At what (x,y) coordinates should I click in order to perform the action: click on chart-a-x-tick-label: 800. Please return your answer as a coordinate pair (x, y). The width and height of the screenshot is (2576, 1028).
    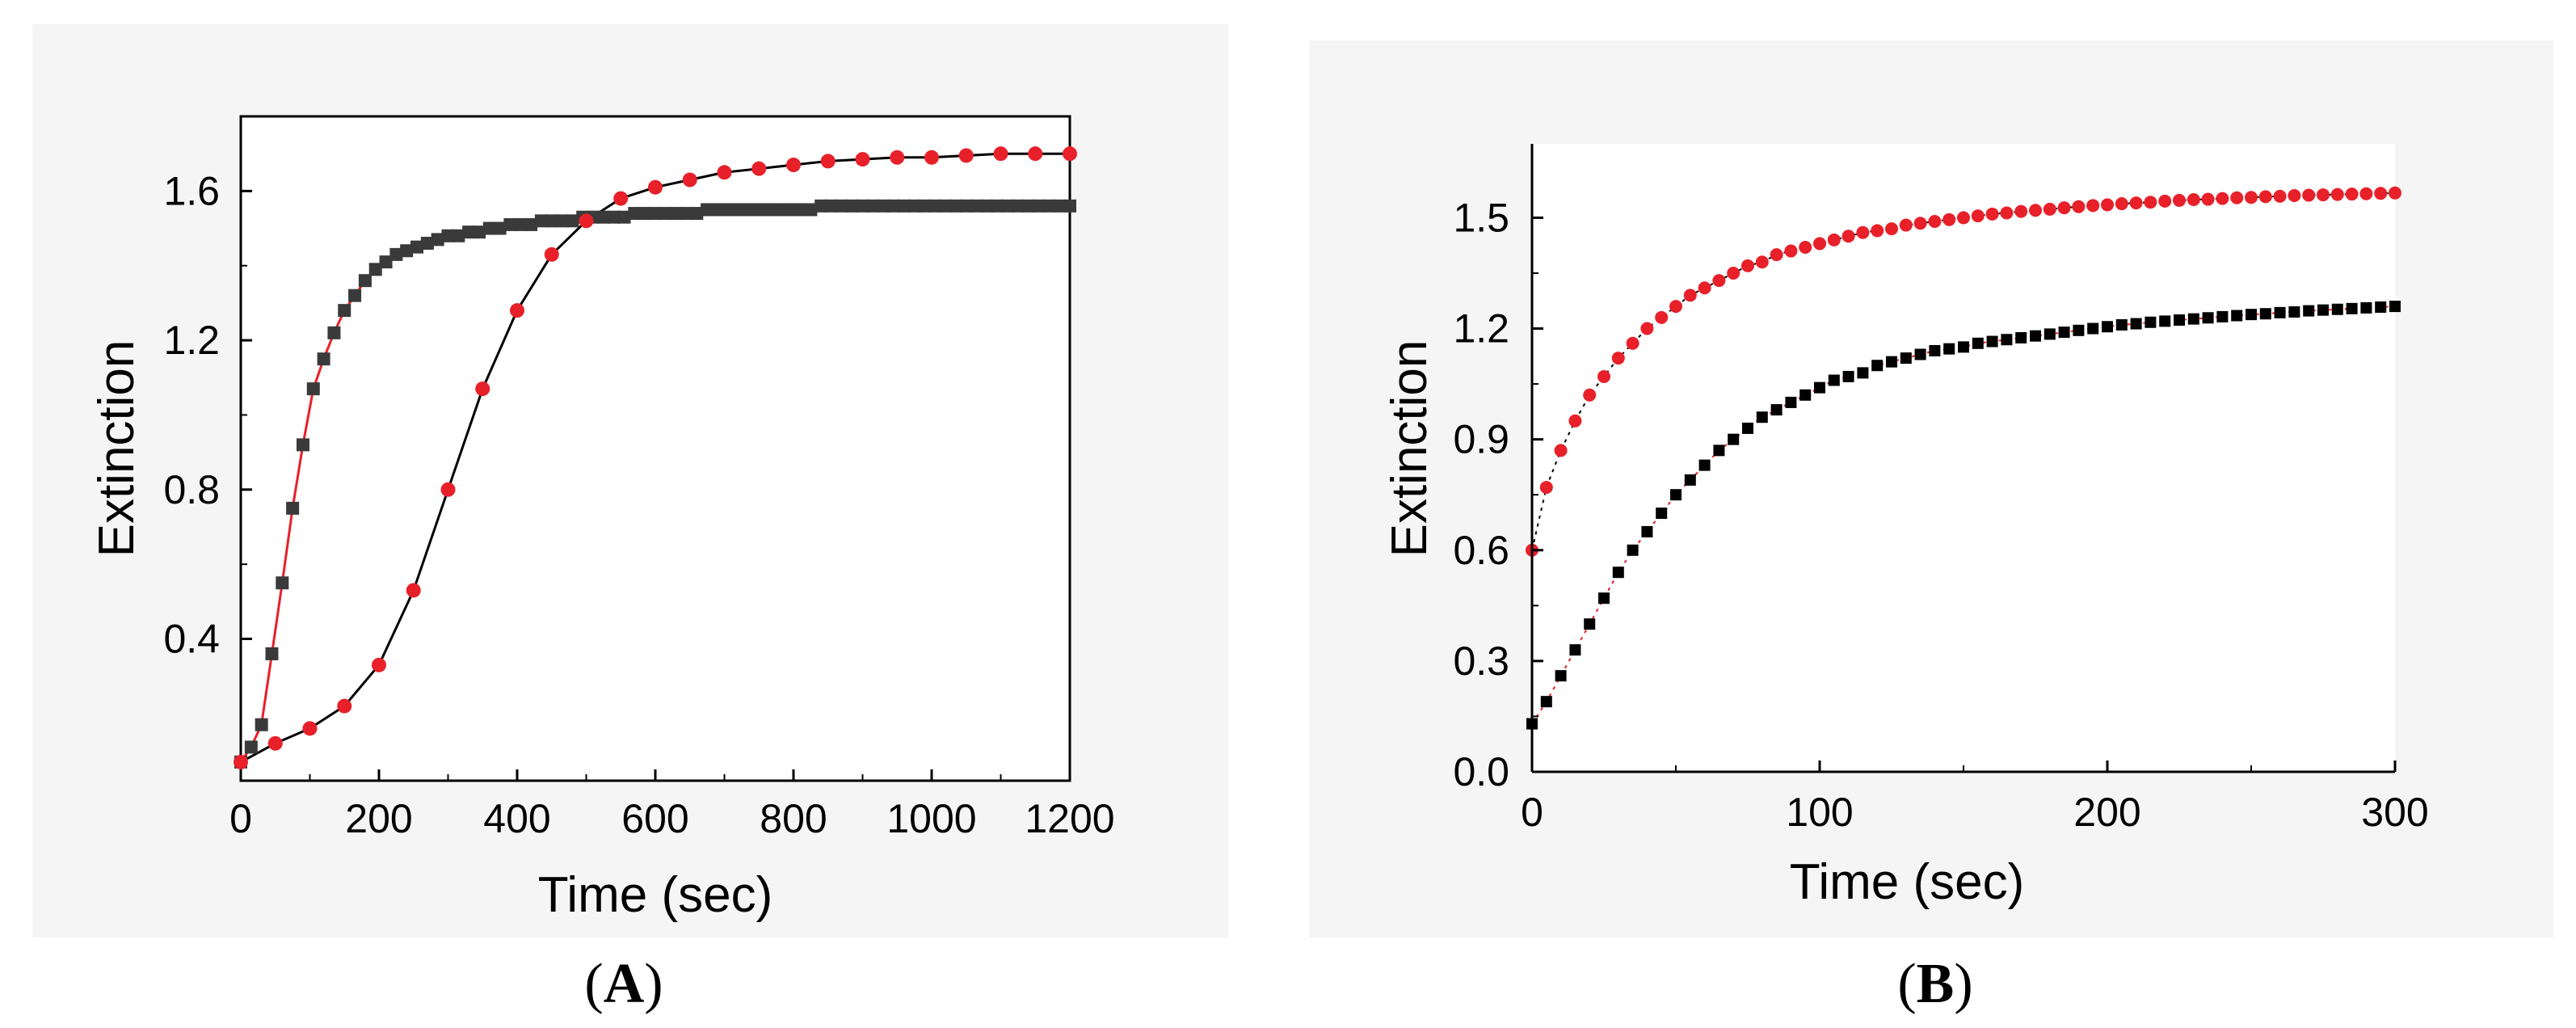
    Looking at the image, I should click on (793, 819).